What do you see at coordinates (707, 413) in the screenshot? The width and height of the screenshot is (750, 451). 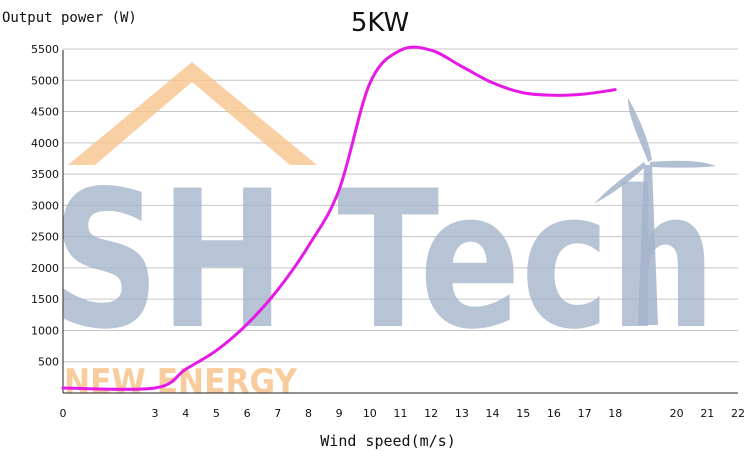 I see `x-tick-label: 21` at bounding box center [707, 413].